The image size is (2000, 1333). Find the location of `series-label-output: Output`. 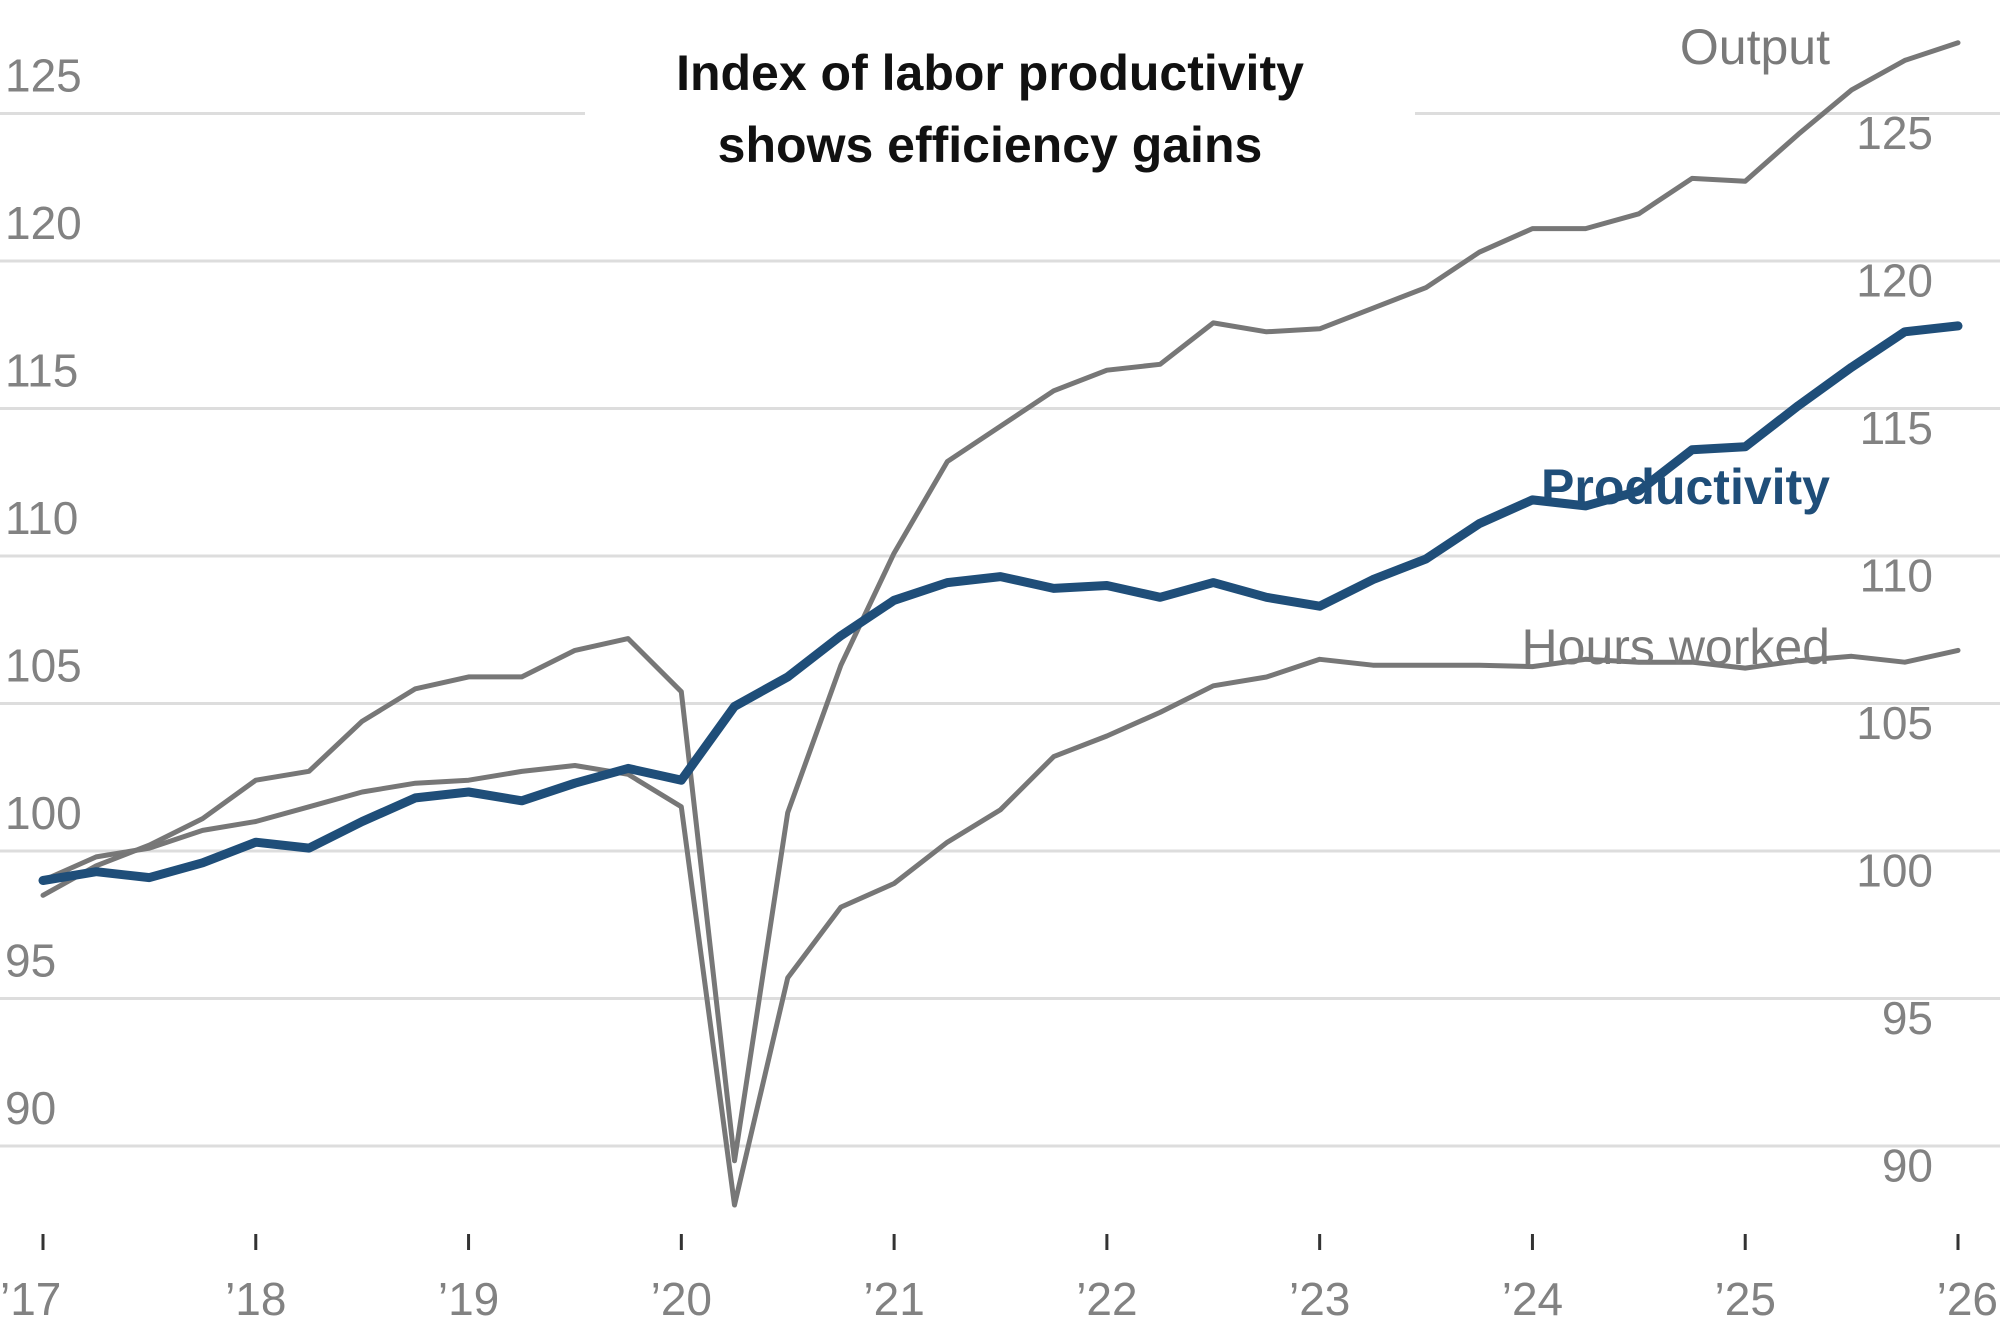

series-label-output: Output is located at coordinates (1755, 47).